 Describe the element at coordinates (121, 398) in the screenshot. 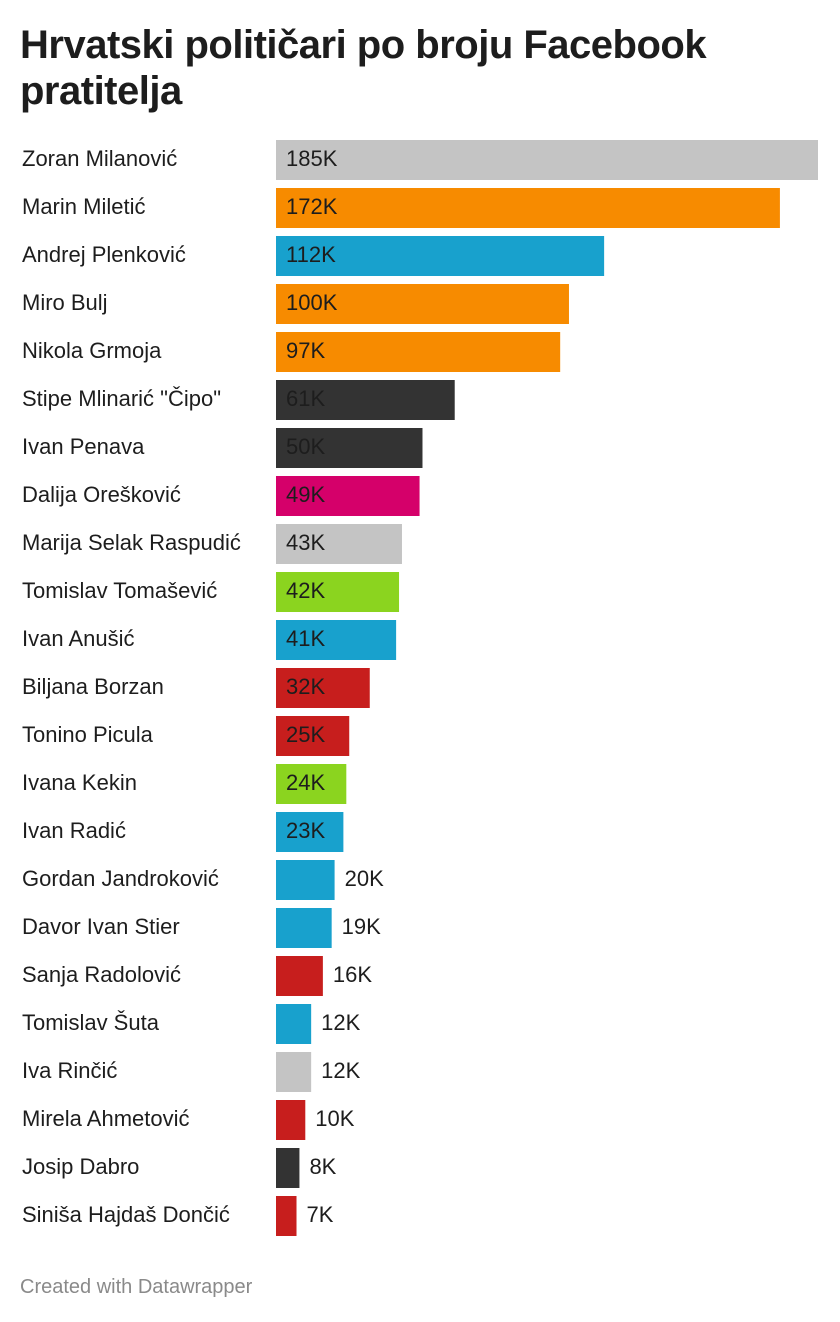

I see `category-label: Stipe Mlinarić "Čipo"` at that location.